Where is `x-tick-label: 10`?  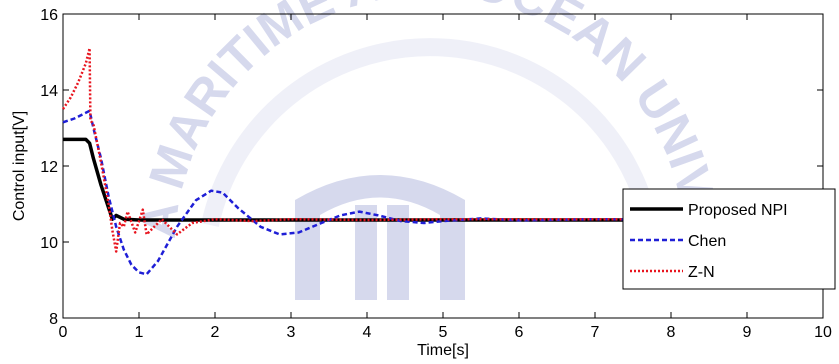
x-tick-label: 10 is located at coordinates (823, 332).